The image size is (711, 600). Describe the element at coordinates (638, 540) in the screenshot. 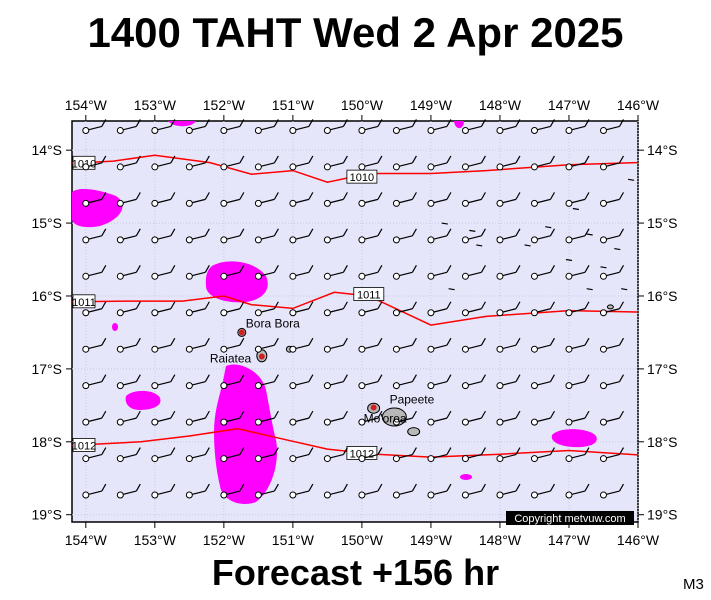

I see `lon-label-bottom: 146°W` at that location.